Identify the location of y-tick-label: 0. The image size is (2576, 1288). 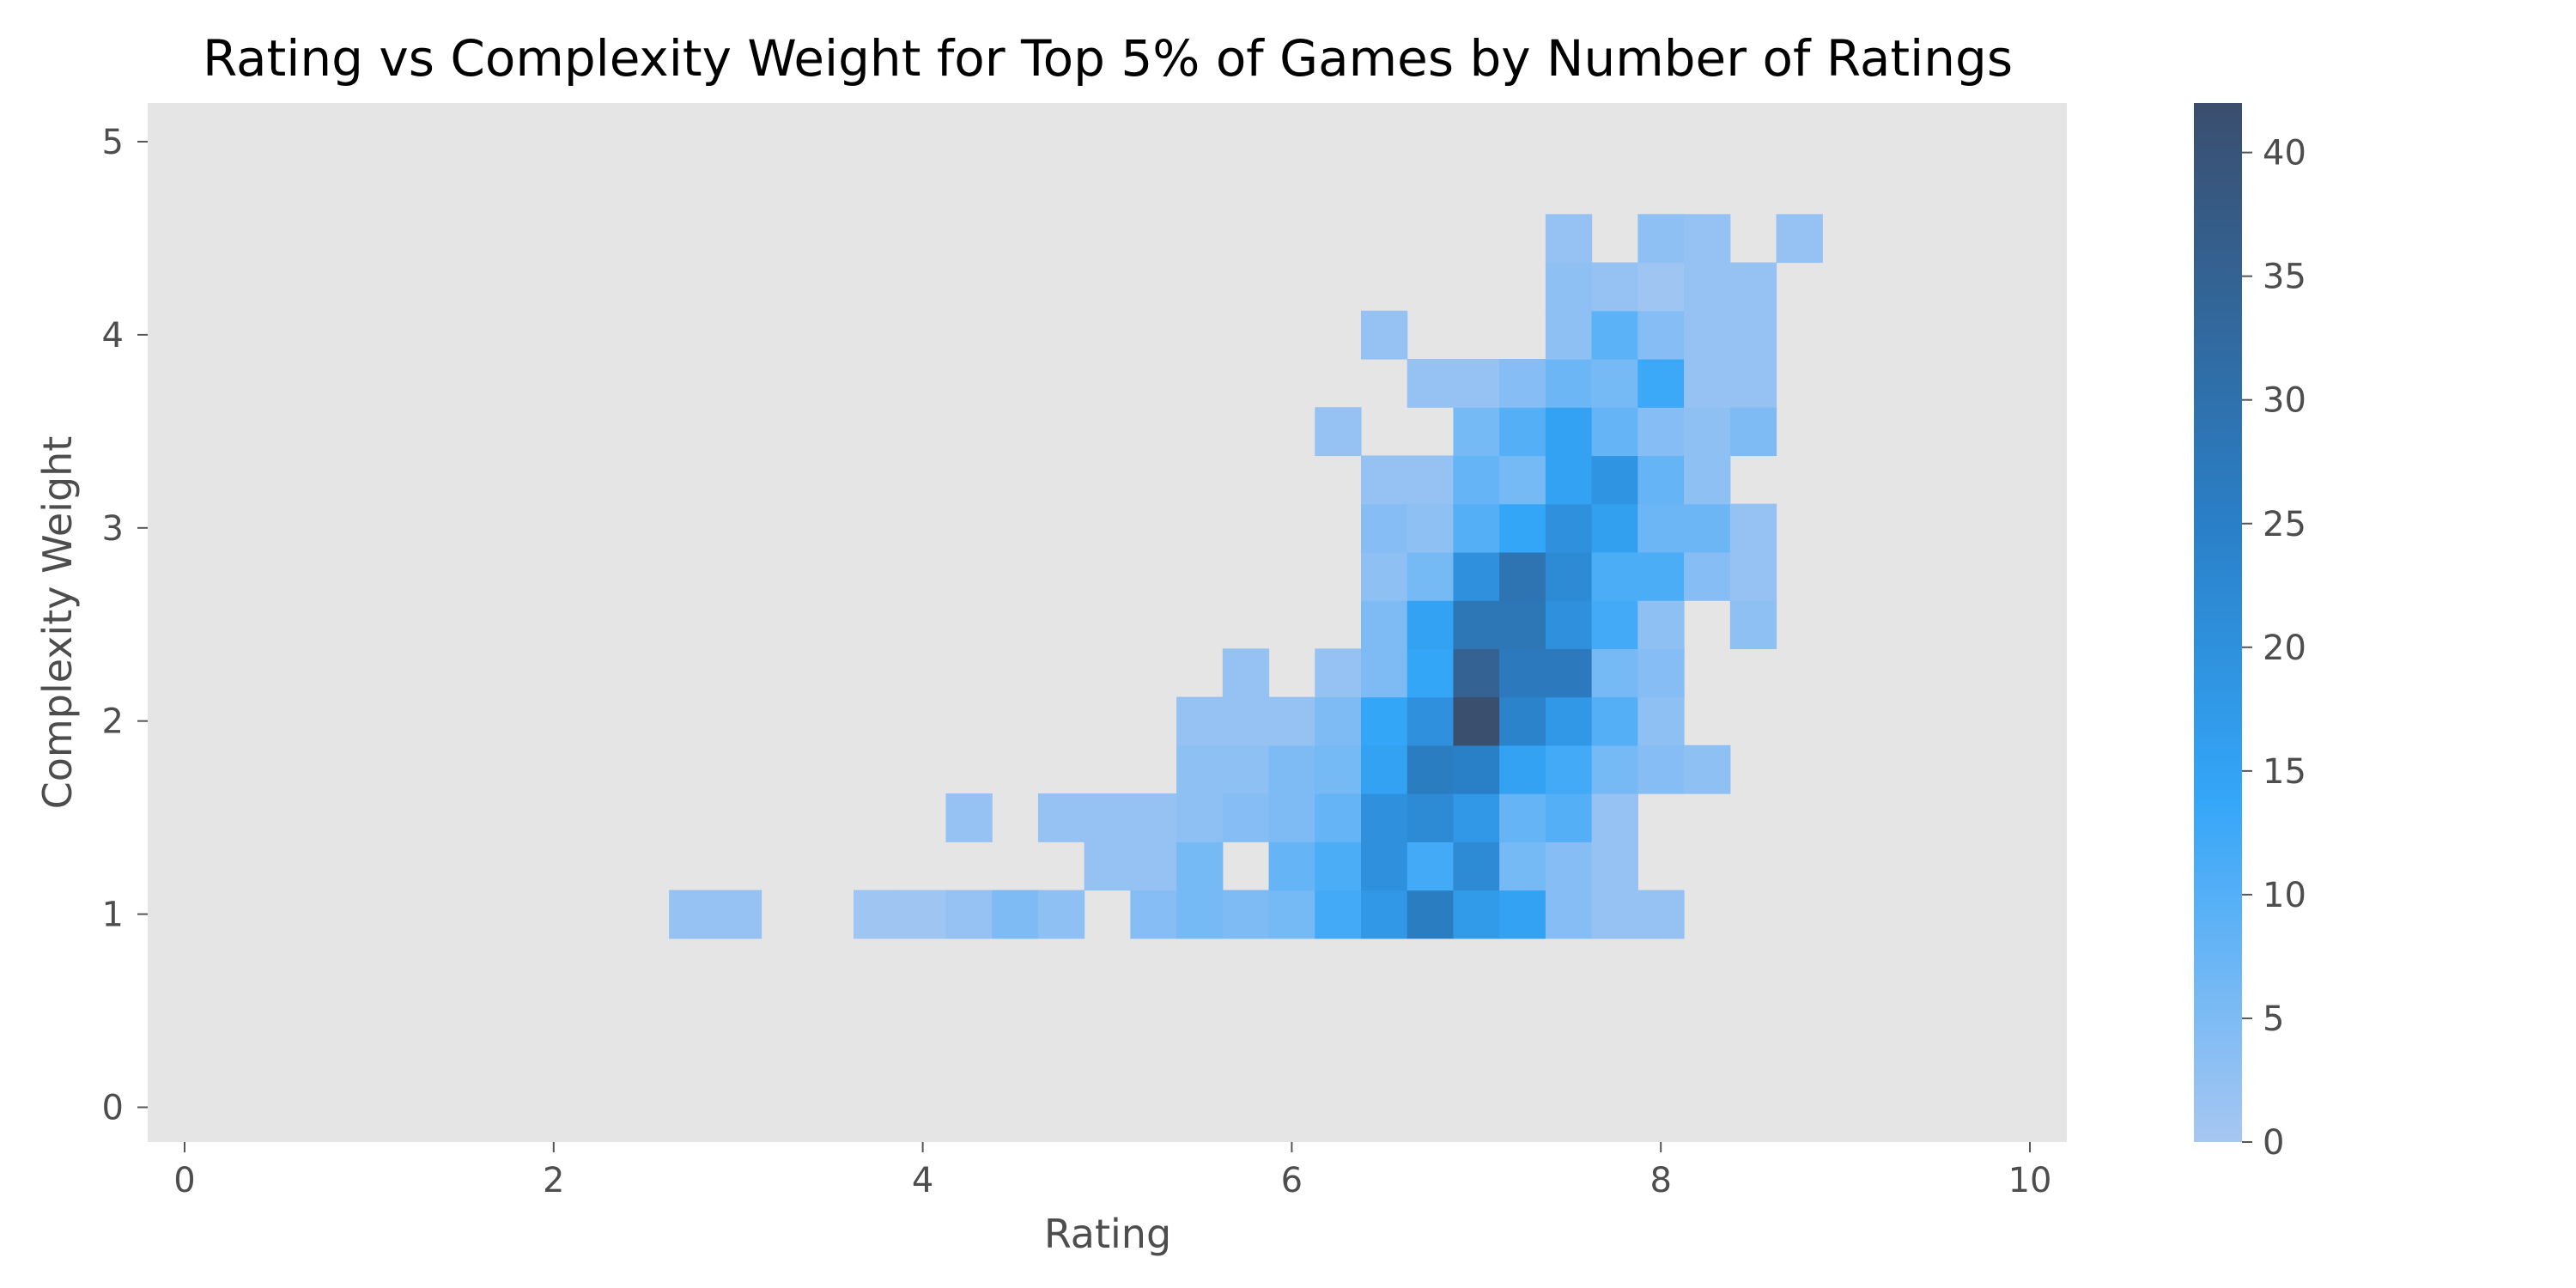
(113, 1108).